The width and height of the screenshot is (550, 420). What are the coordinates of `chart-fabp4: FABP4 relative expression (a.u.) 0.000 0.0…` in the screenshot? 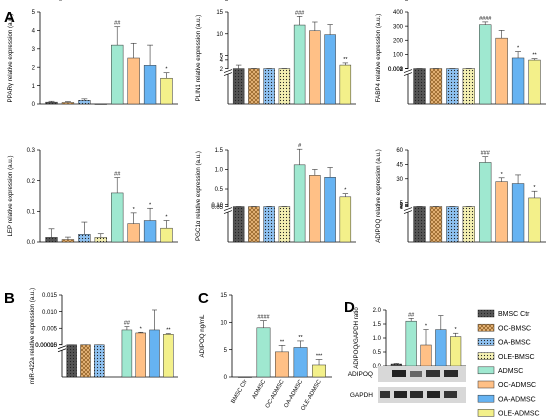 It's located at (460, 52).